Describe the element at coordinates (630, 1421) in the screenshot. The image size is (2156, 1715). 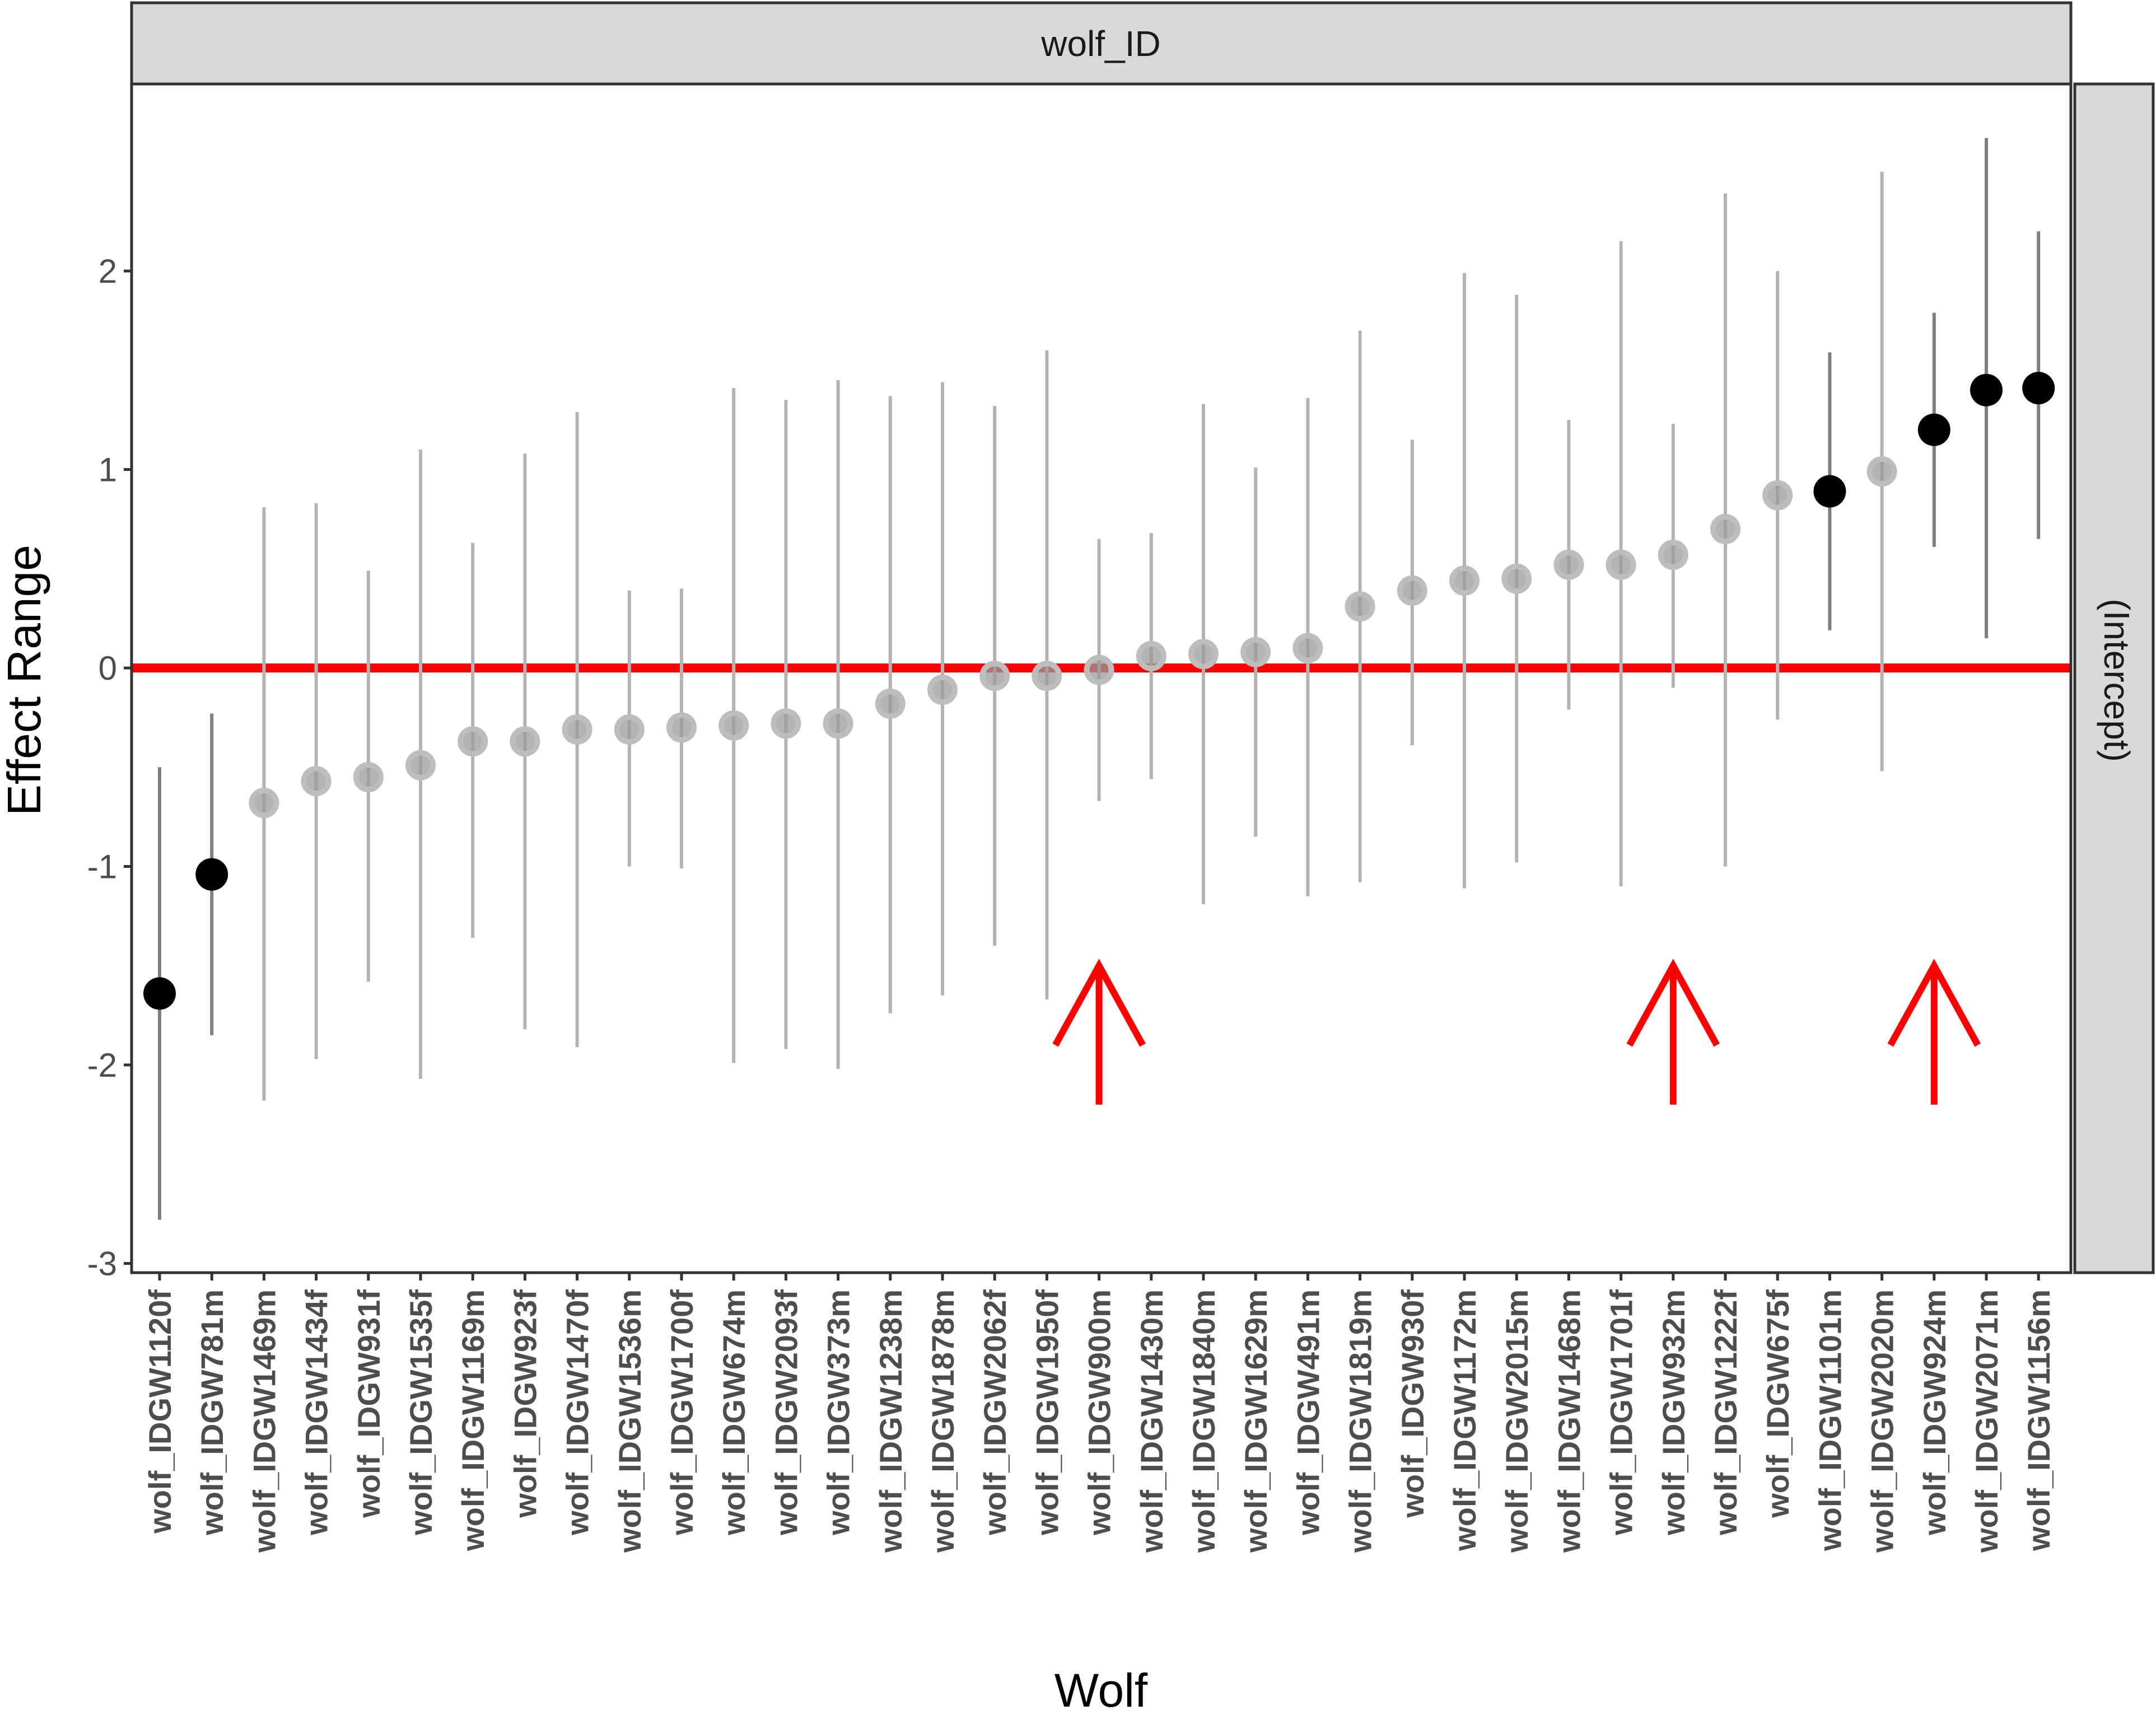
I see `x-tick-label: wolf_IDGW1536m` at that location.